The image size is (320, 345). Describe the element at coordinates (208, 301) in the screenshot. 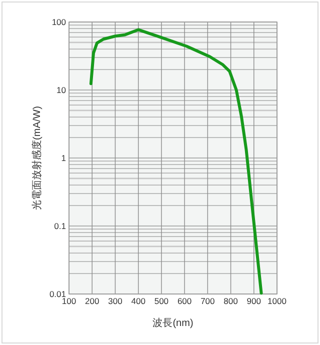

I see `x-tick-label: 700` at that location.